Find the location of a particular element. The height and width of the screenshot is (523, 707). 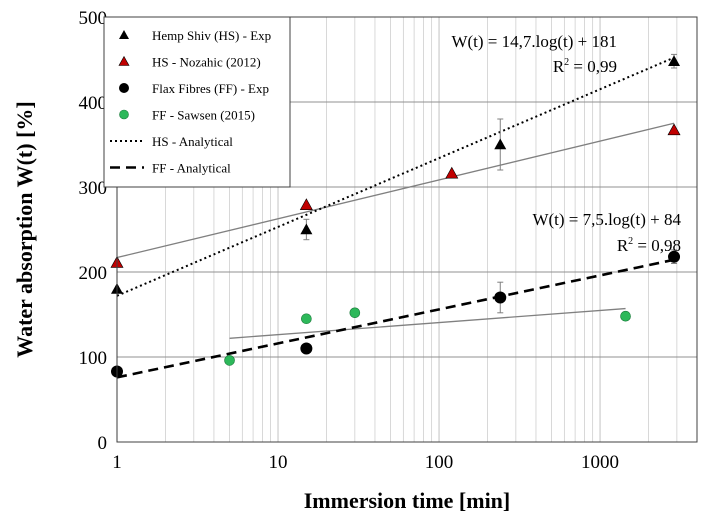

trendline is located at coordinates (427, 323).